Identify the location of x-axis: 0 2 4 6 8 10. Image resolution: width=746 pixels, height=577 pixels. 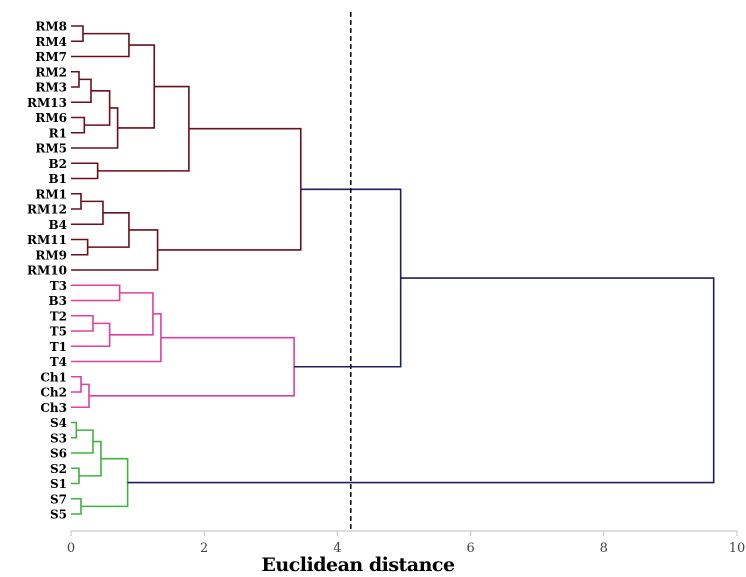
(406, 543).